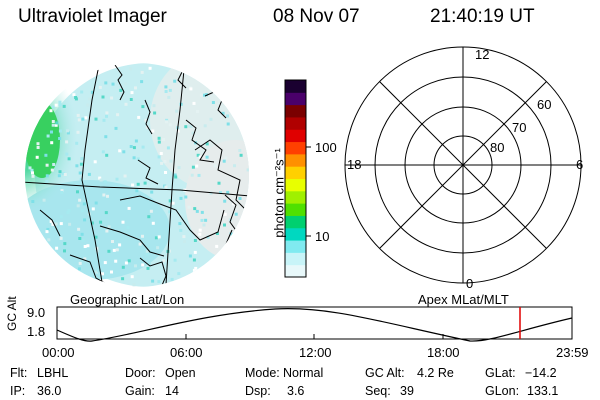  Describe the element at coordinates (385, 373) in the screenshot. I see `info-gcalt-label: GC Alt:` at that location.